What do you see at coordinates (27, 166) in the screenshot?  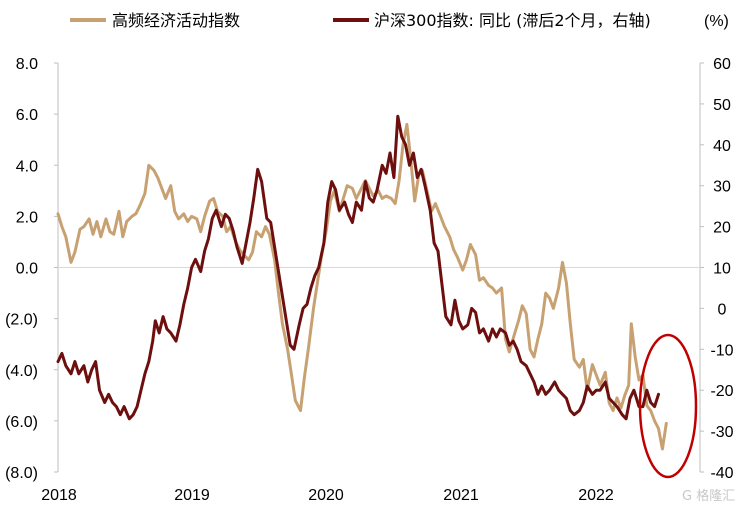 I see `left-tick-label: 4.0` at bounding box center [27, 166].